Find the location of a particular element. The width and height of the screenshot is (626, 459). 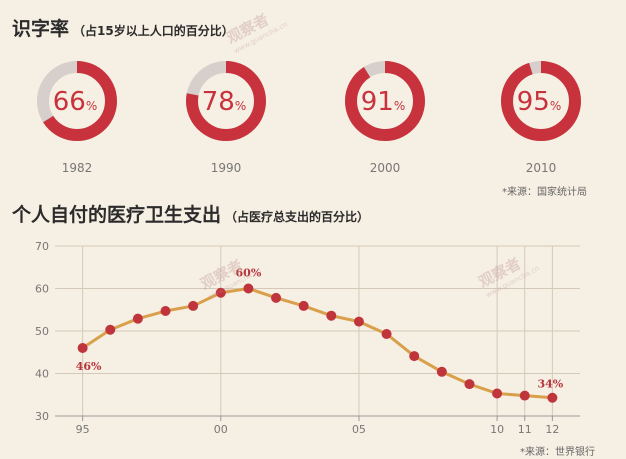

spending-chart-title: 个人自付的医疗卫生支出 （占医疗总支出的百分比） is located at coordinates (190, 213).